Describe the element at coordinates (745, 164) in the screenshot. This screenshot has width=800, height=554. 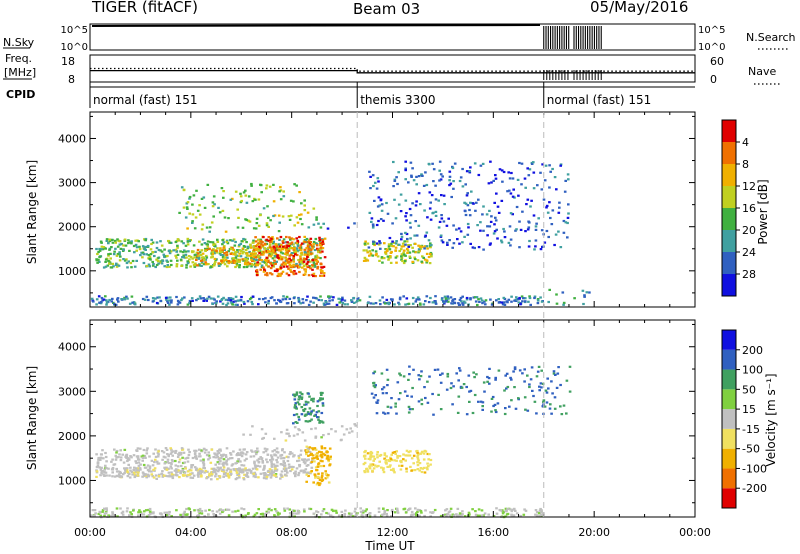
I see `colorbar-tick-label: 8` at that location.